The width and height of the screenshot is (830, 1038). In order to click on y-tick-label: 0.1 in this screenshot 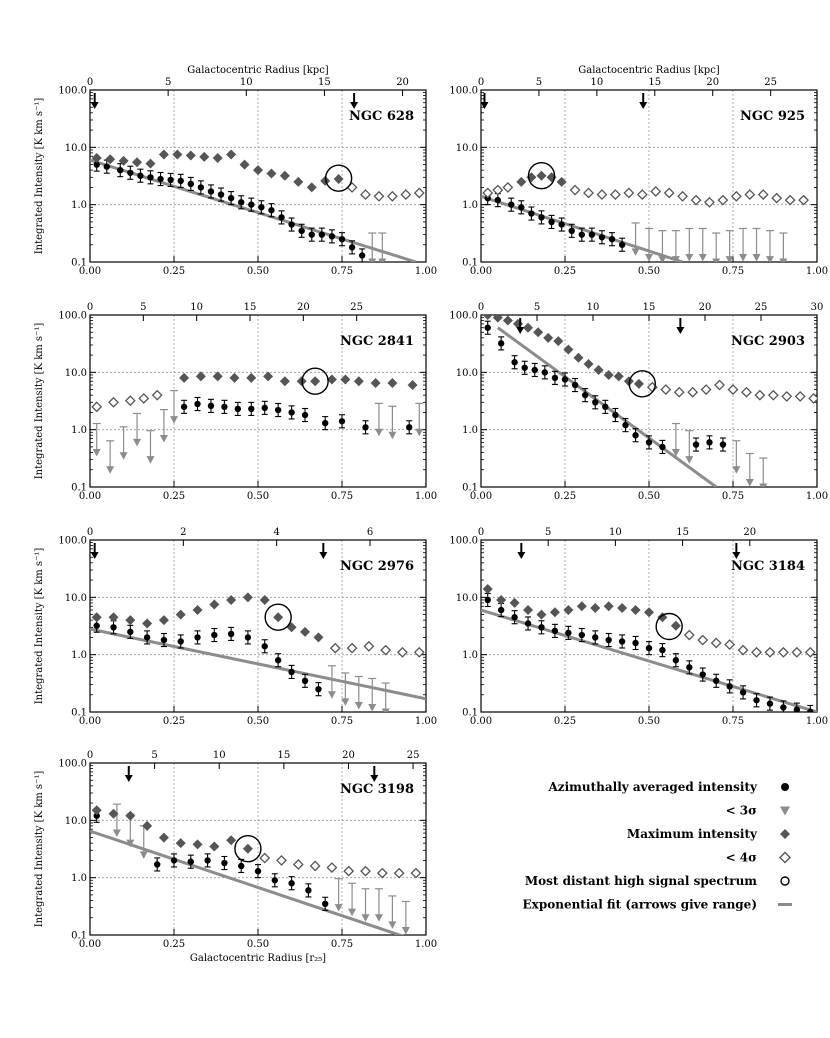, I will do `click(79, 263)`.